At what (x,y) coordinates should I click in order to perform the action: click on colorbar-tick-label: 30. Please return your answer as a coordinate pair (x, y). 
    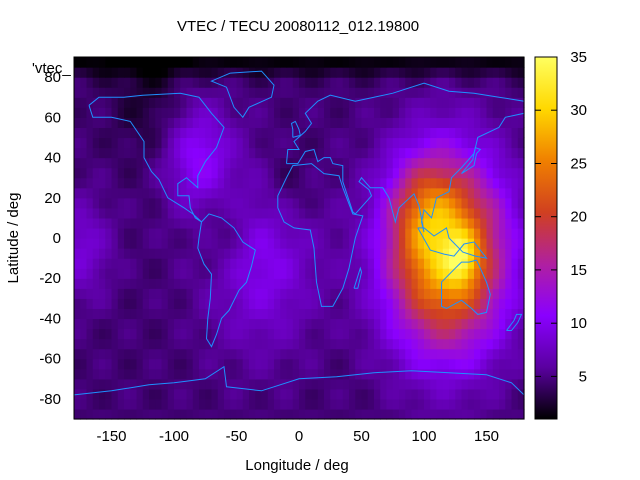
    Looking at the image, I should click on (578, 110).